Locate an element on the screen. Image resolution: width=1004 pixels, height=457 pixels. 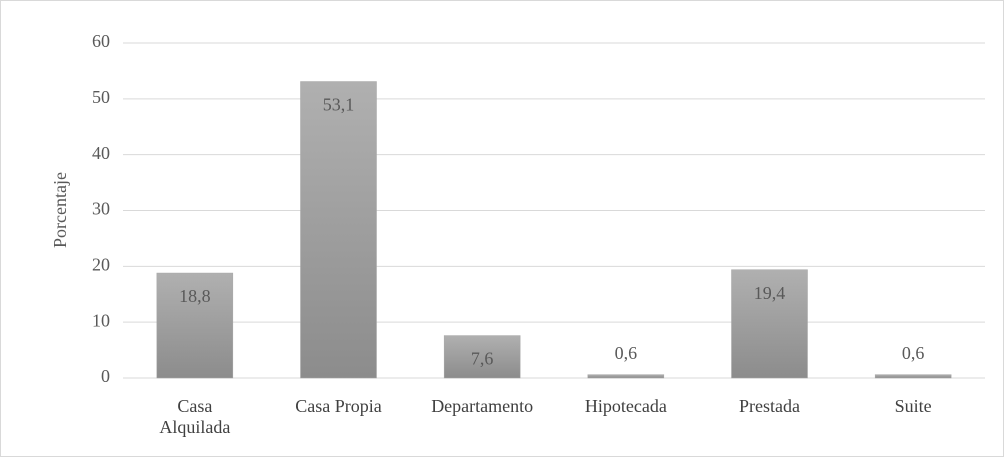
y-tick-label: 40 is located at coordinates (101, 153).